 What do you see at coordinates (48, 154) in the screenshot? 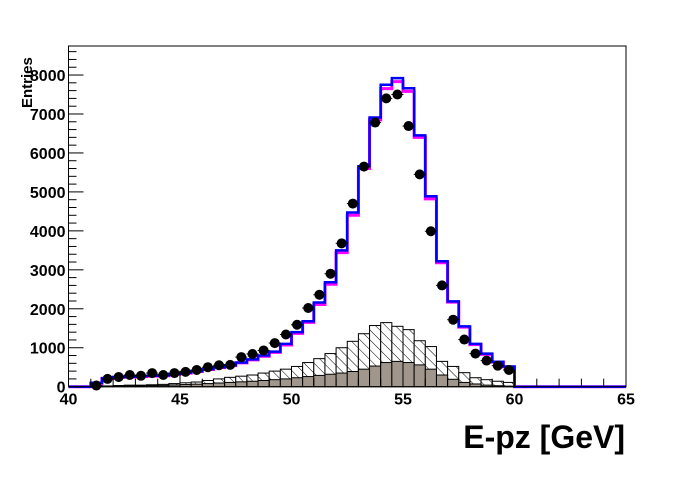
I see `y-tick-label: 6000` at bounding box center [48, 154].